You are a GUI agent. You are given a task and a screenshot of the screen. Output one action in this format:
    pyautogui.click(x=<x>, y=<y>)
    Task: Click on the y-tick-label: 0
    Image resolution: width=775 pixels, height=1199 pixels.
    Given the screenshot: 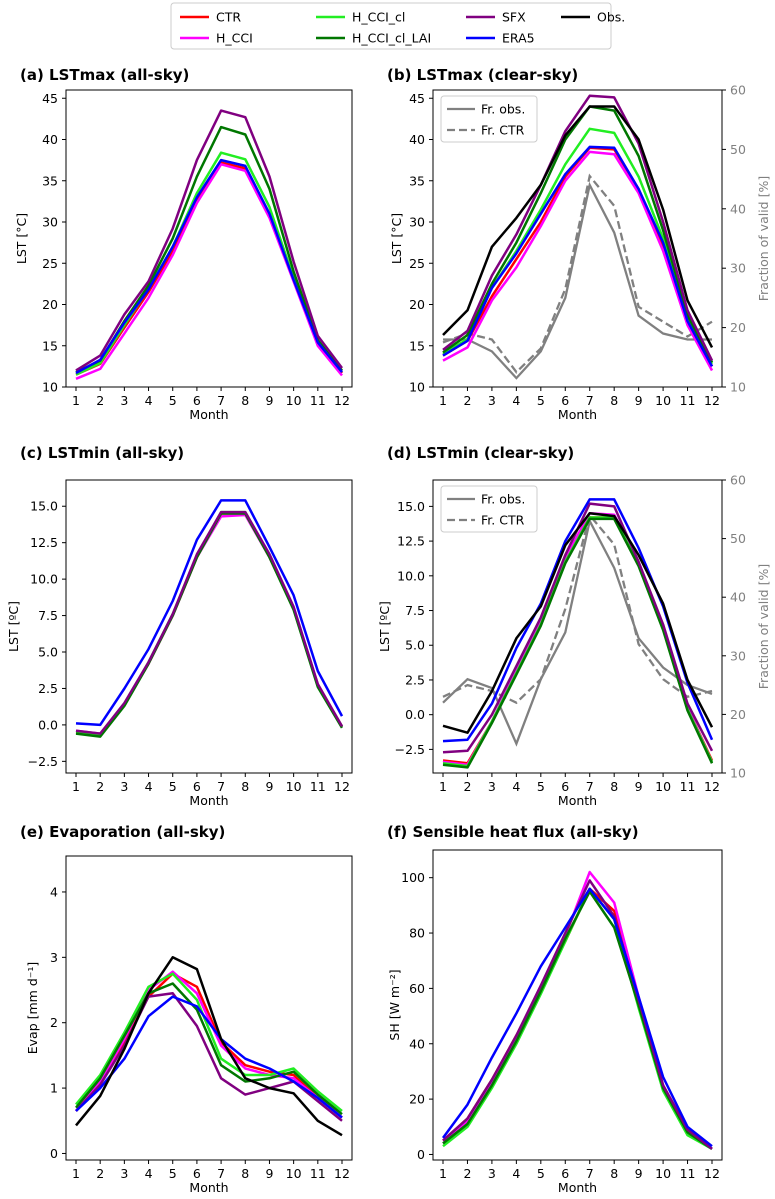 What is the action you would take?
    pyautogui.click(x=54, y=1153)
    